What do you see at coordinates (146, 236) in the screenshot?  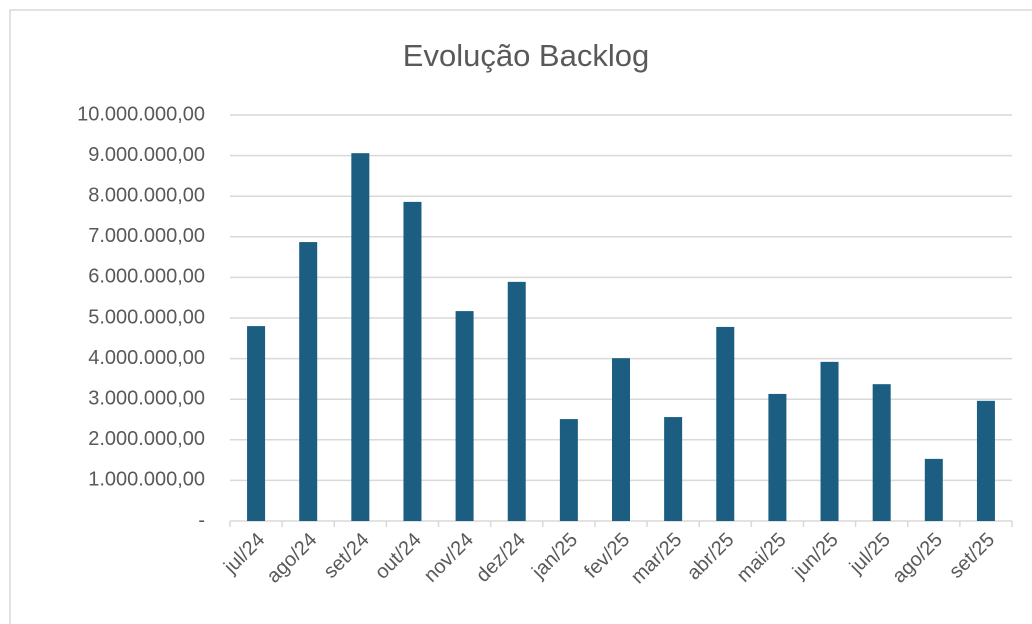 I see `y-tick-label: 7.000.000,00` at bounding box center [146, 236].